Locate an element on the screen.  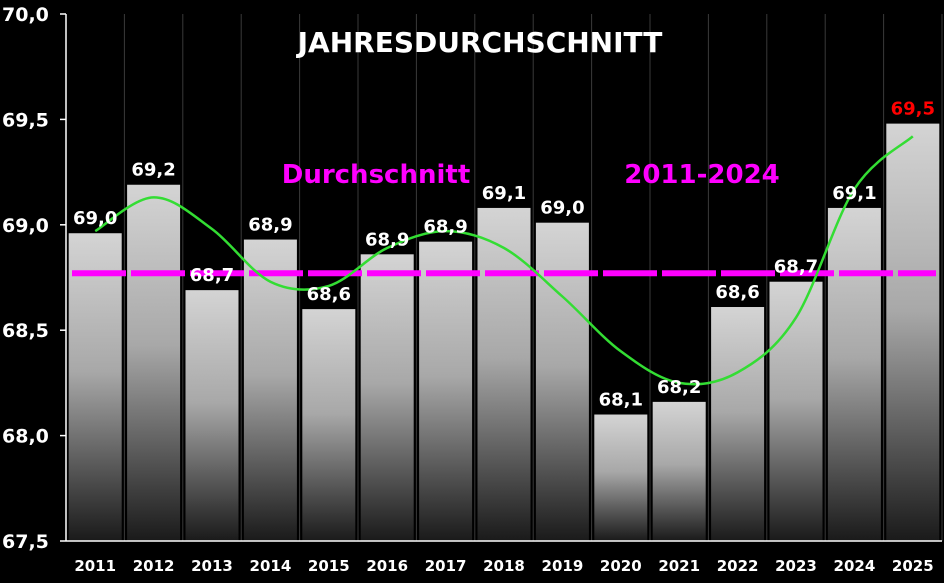
x-tick-label: 2020 is located at coordinates (621, 566).